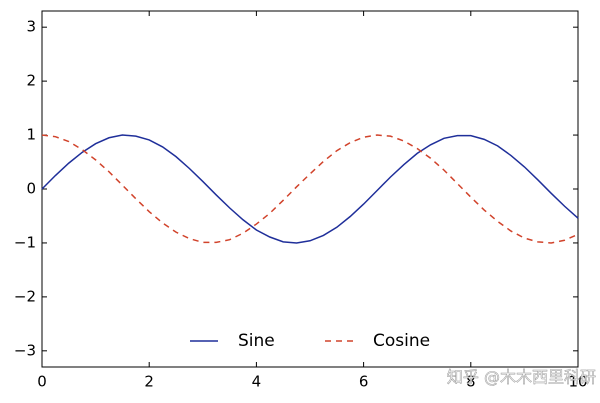 This screenshot has width=600, height=403. What do you see at coordinates (364, 382) in the screenshot?
I see `x-tick-label: 6` at bounding box center [364, 382].